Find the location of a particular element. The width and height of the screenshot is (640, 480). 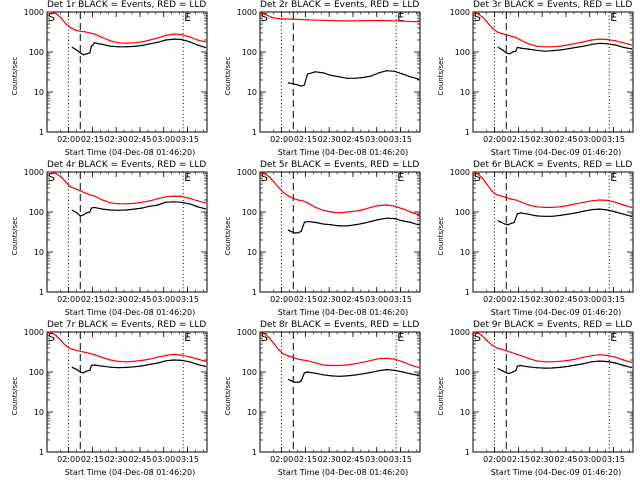

x-tick-label: 02:45 is located at coordinates (565, 299).